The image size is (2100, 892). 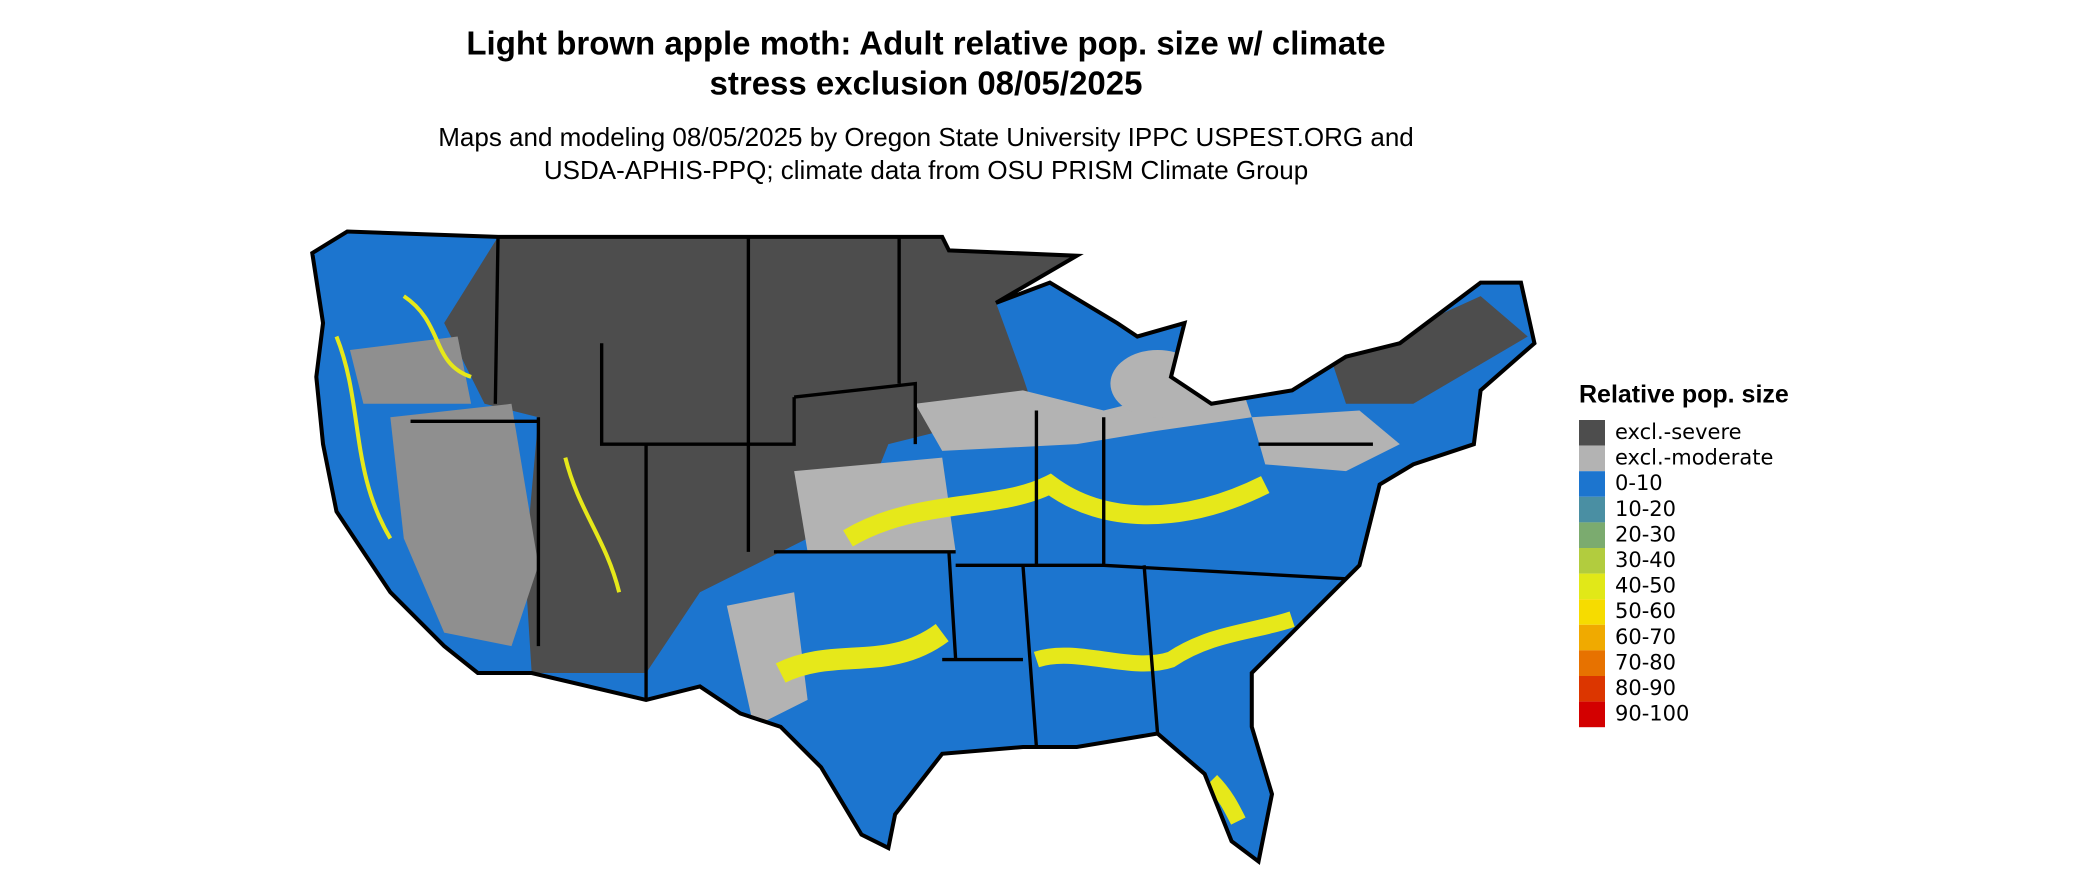 I want to click on legend-label: 90-100, so click(x=1652, y=714).